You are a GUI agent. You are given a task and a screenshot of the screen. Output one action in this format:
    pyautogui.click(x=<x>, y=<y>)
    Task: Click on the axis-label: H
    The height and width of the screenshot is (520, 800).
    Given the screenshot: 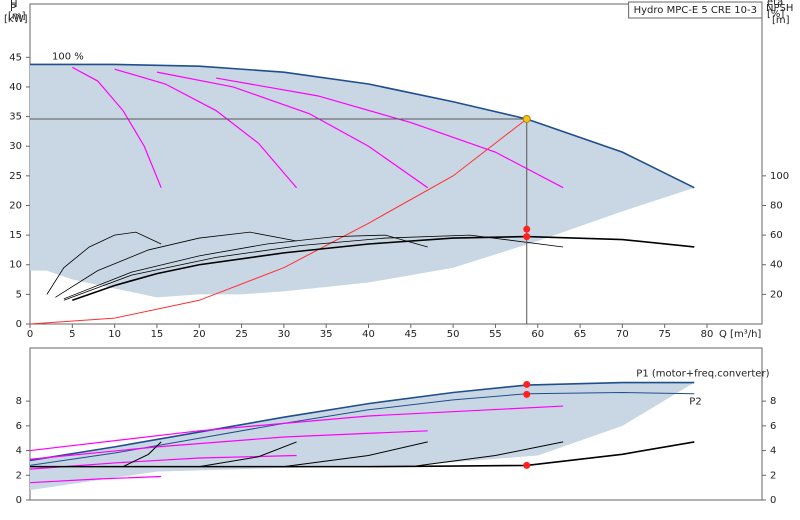 What is the action you would take?
    pyautogui.click(x=14, y=5)
    